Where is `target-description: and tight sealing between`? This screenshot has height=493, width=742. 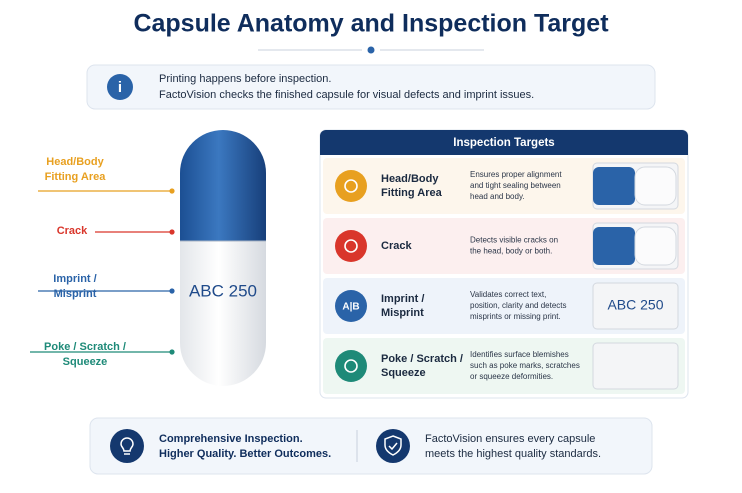
target-description: and tight sealing between is located at coordinates (515, 185).